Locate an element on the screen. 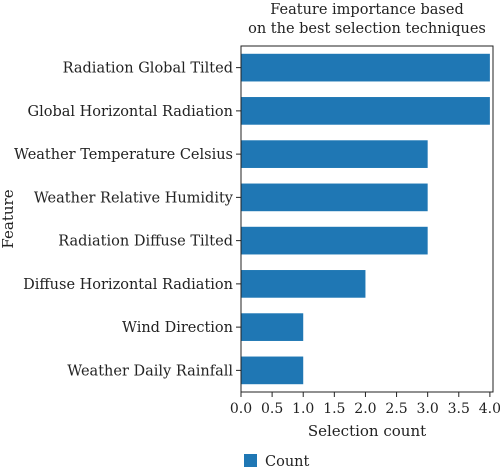 The width and height of the screenshot is (500, 468). legend-swatch-count is located at coordinates (250, 460).